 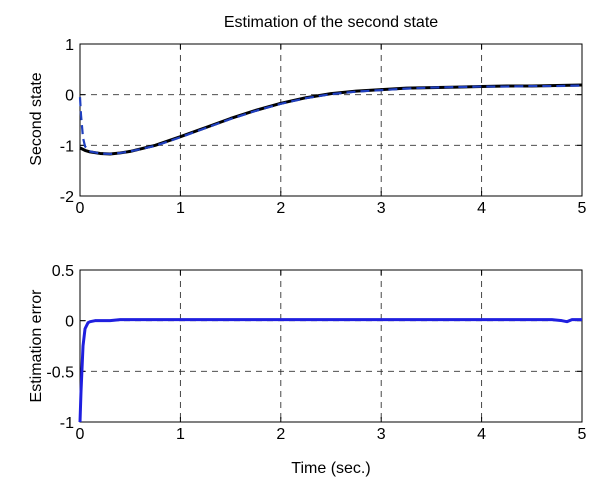 I want to click on bottom-chart-ylabel: Estimation error, so click(x=36, y=346).